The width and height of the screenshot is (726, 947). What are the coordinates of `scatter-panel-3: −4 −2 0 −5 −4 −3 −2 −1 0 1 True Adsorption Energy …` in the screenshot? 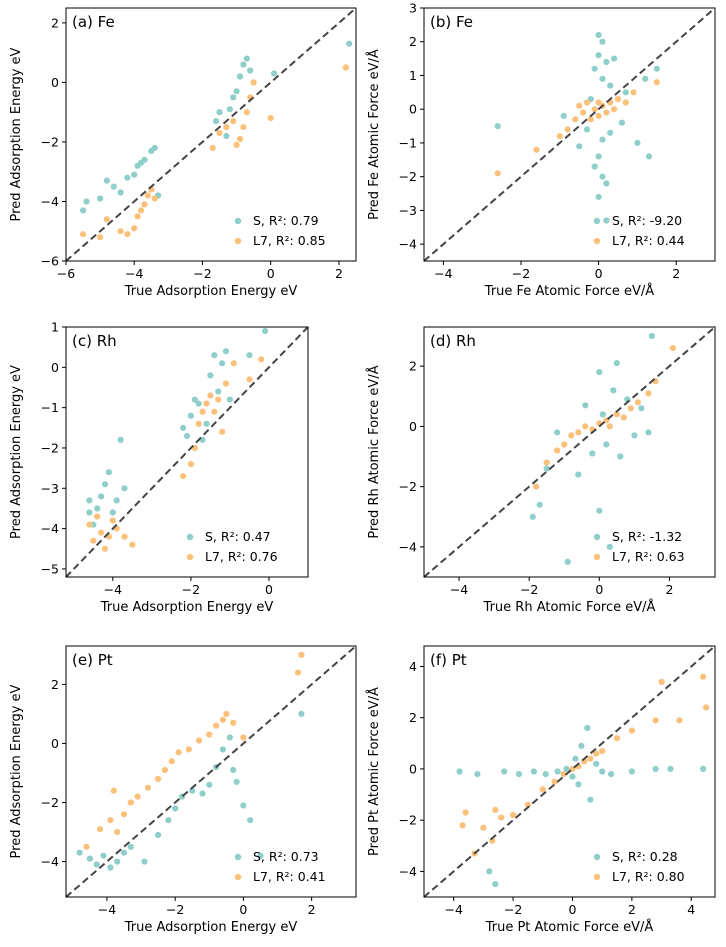 It's located at (159, 467).